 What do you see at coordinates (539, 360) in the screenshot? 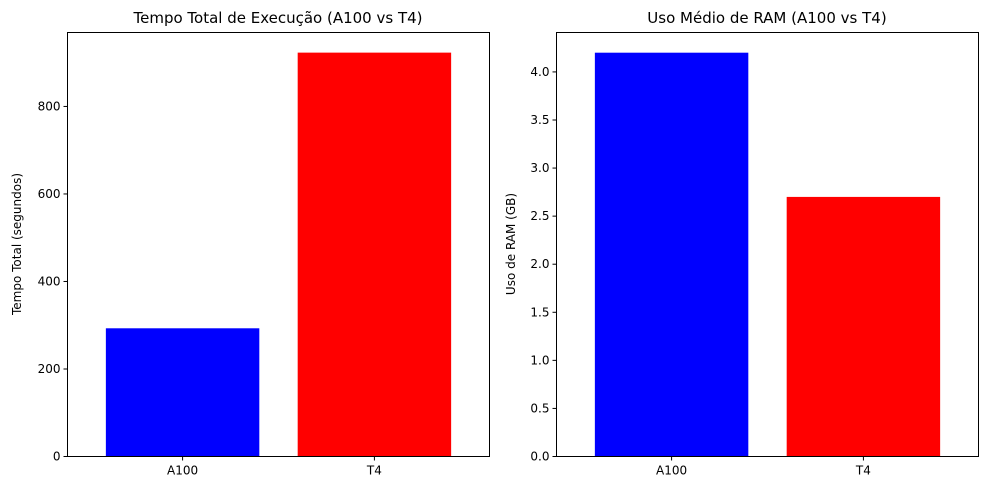
I see `y-tick-label: 1.0` at bounding box center [539, 360].